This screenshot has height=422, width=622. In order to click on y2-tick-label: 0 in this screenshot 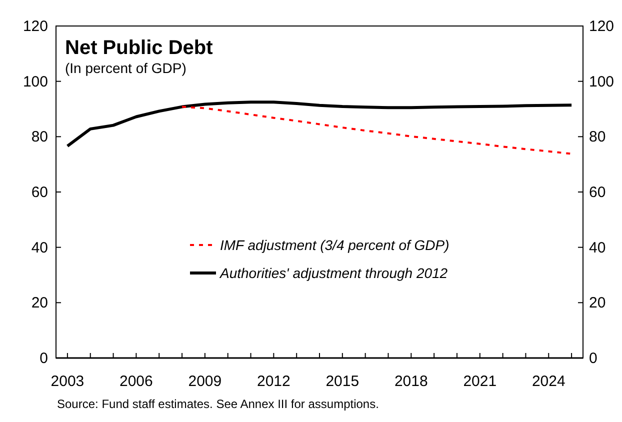, I will do `click(593, 358)`.